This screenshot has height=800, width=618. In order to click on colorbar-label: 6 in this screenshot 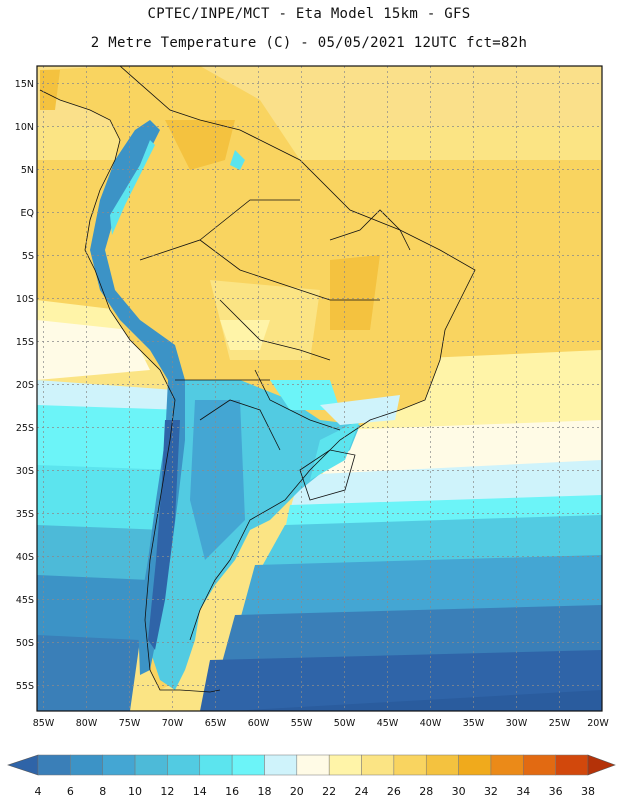, I will do `click(70, 791)`.